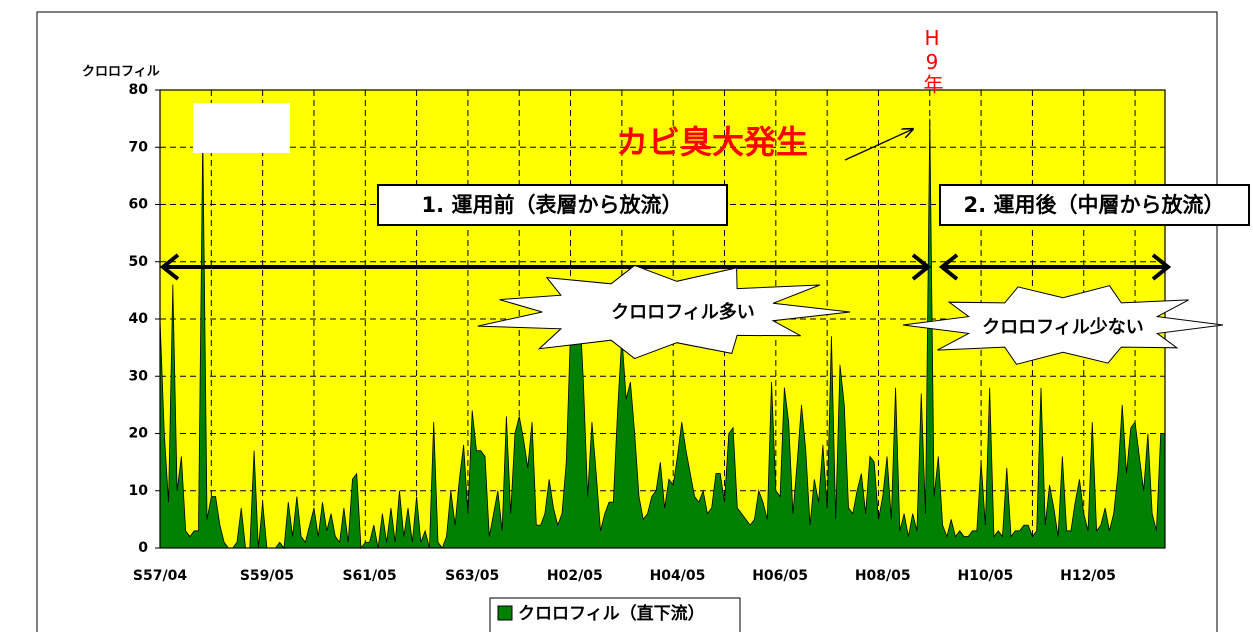 The image size is (1253, 632). I want to click on x-tick-label: H06/05, so click(780, 576).